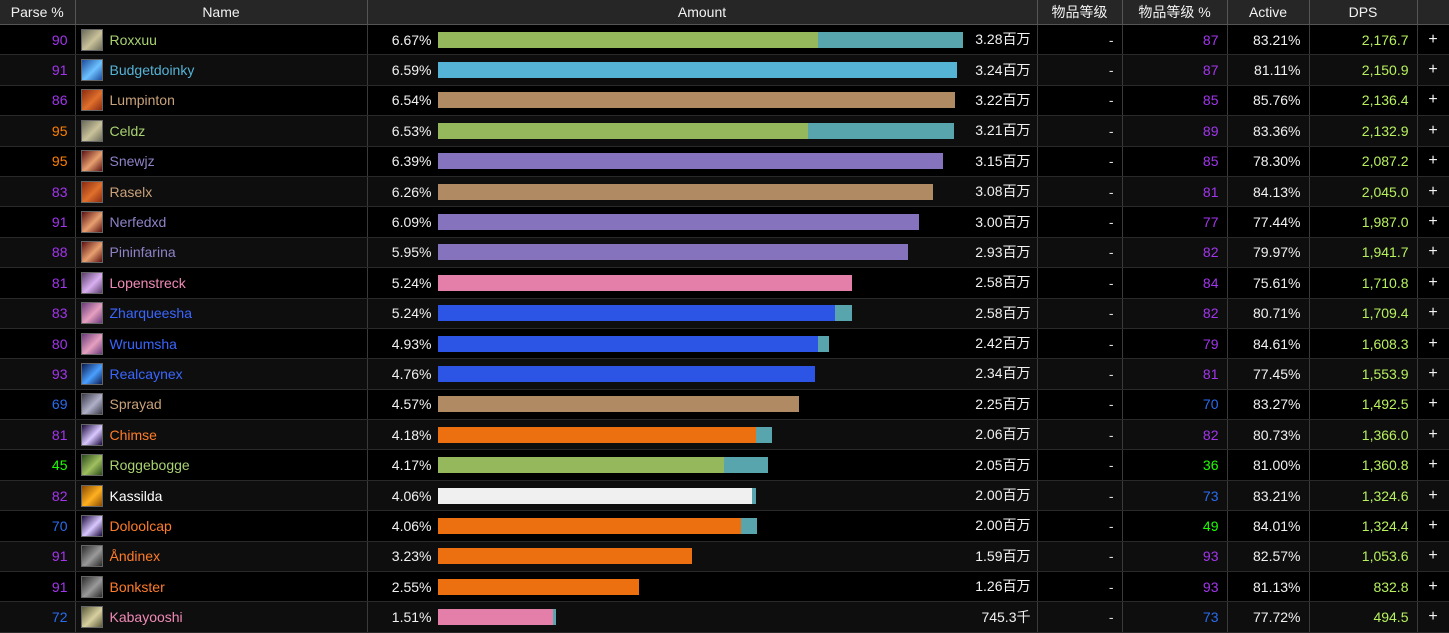 Image resolution: width=1449 pixels, height=633 pixels. Describe the element at coordinates (138, 222) in the screenshot. I see `player-name-link: Nerfedxd` at that location.